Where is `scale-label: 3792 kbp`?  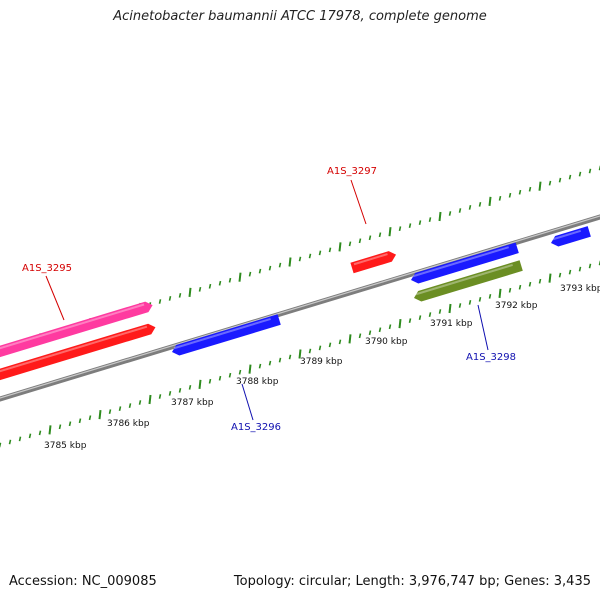
scale-label: 3792 kbp is located at coordinates (516, 306).